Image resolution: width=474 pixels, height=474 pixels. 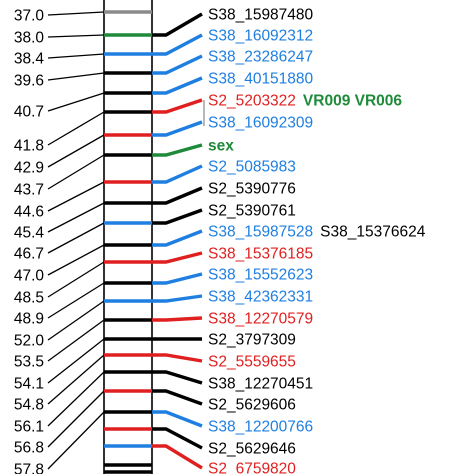 I want to click on marker-label: S2_5559655, so click(x=252, y=362).